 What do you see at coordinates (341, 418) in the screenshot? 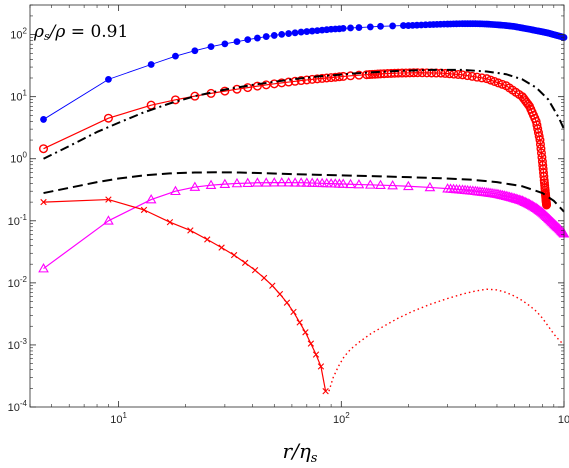
I see `x-tick-label: 102` at bounding box center [341, 418].